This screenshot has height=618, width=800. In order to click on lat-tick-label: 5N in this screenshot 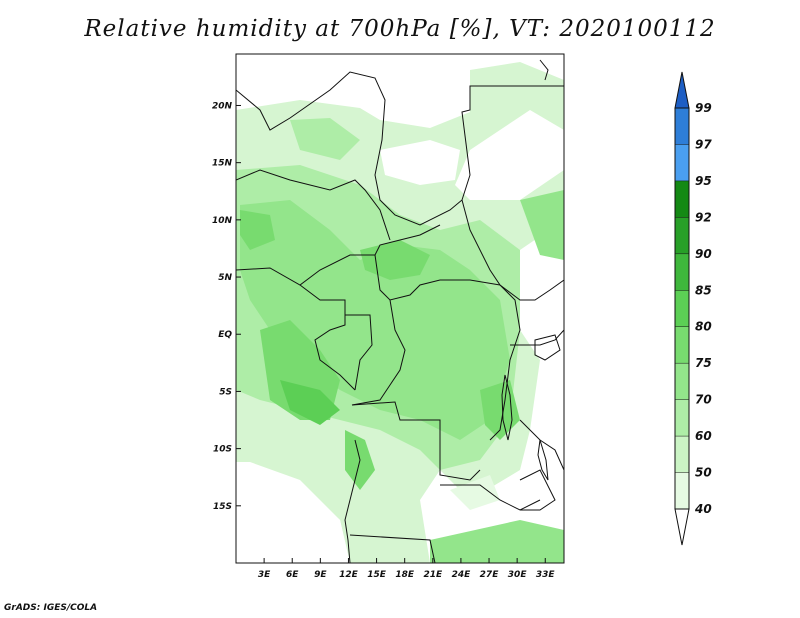, I will do `click(225, 278)`.